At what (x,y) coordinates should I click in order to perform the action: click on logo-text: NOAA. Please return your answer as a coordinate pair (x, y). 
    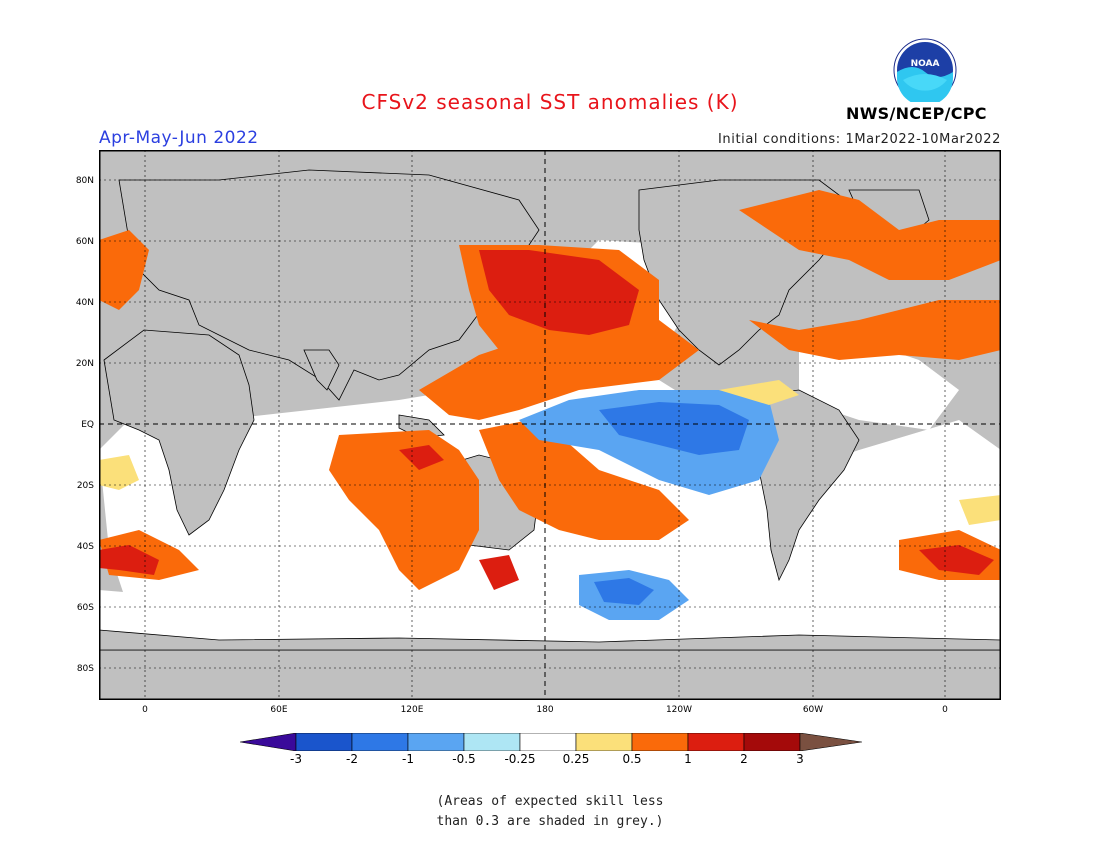
    Looking at the image, I should click on (925, 64).